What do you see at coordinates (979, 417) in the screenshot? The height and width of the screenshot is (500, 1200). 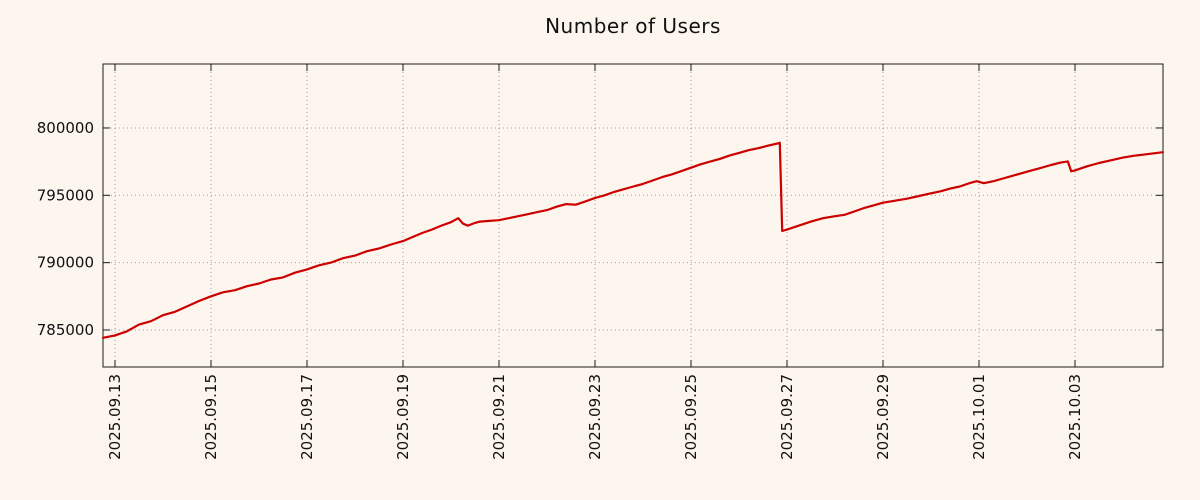 I see `x-tick-label: 2025.10.01` at bounding box center [979, 417].